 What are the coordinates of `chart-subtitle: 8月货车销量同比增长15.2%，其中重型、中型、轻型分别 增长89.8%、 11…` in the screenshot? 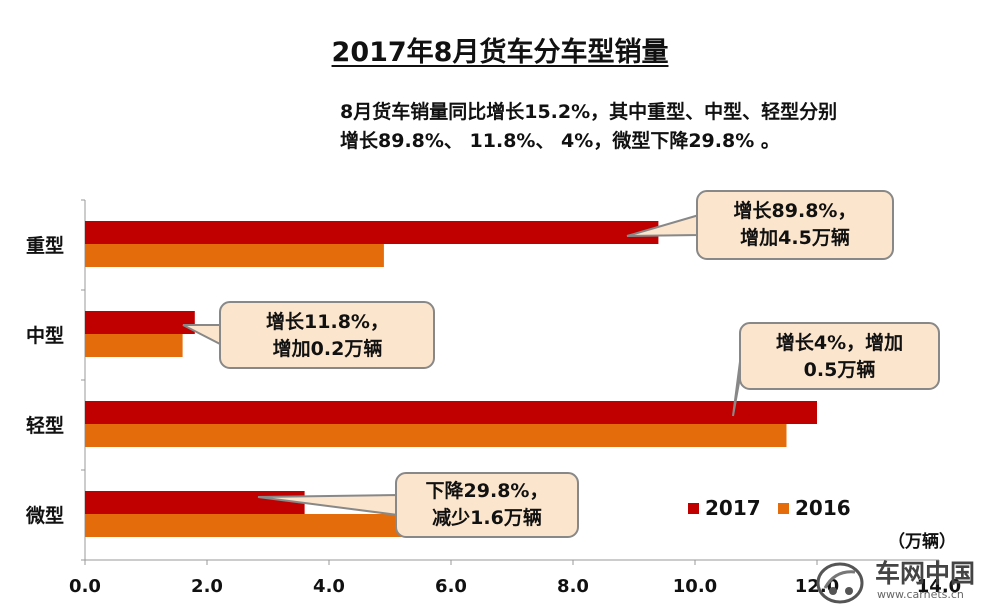 It's located at (665, 127).